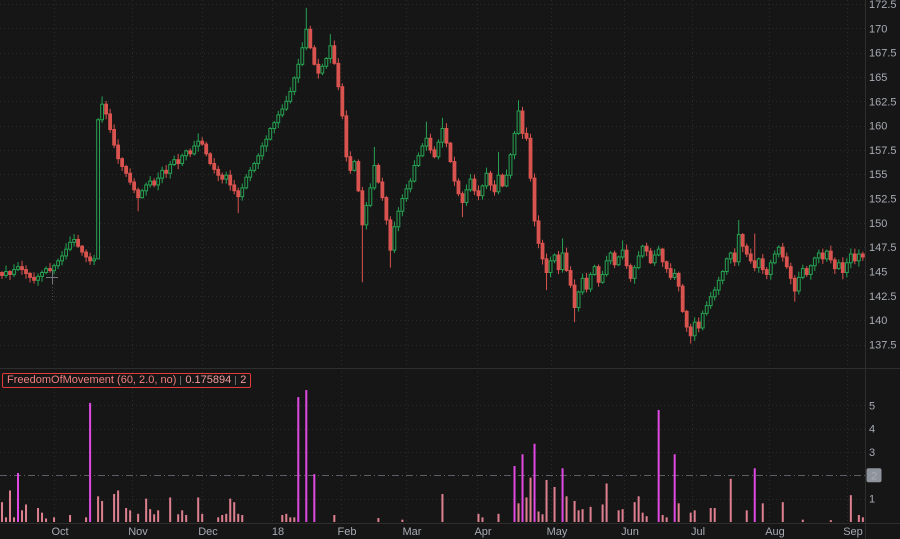  Describe the element at coordinates (456, 532) in the screenshot. I see `time-axis: Oct Nov Dec 18 Feb Mar Apr May Jun Jul Aug Sep` at that location.